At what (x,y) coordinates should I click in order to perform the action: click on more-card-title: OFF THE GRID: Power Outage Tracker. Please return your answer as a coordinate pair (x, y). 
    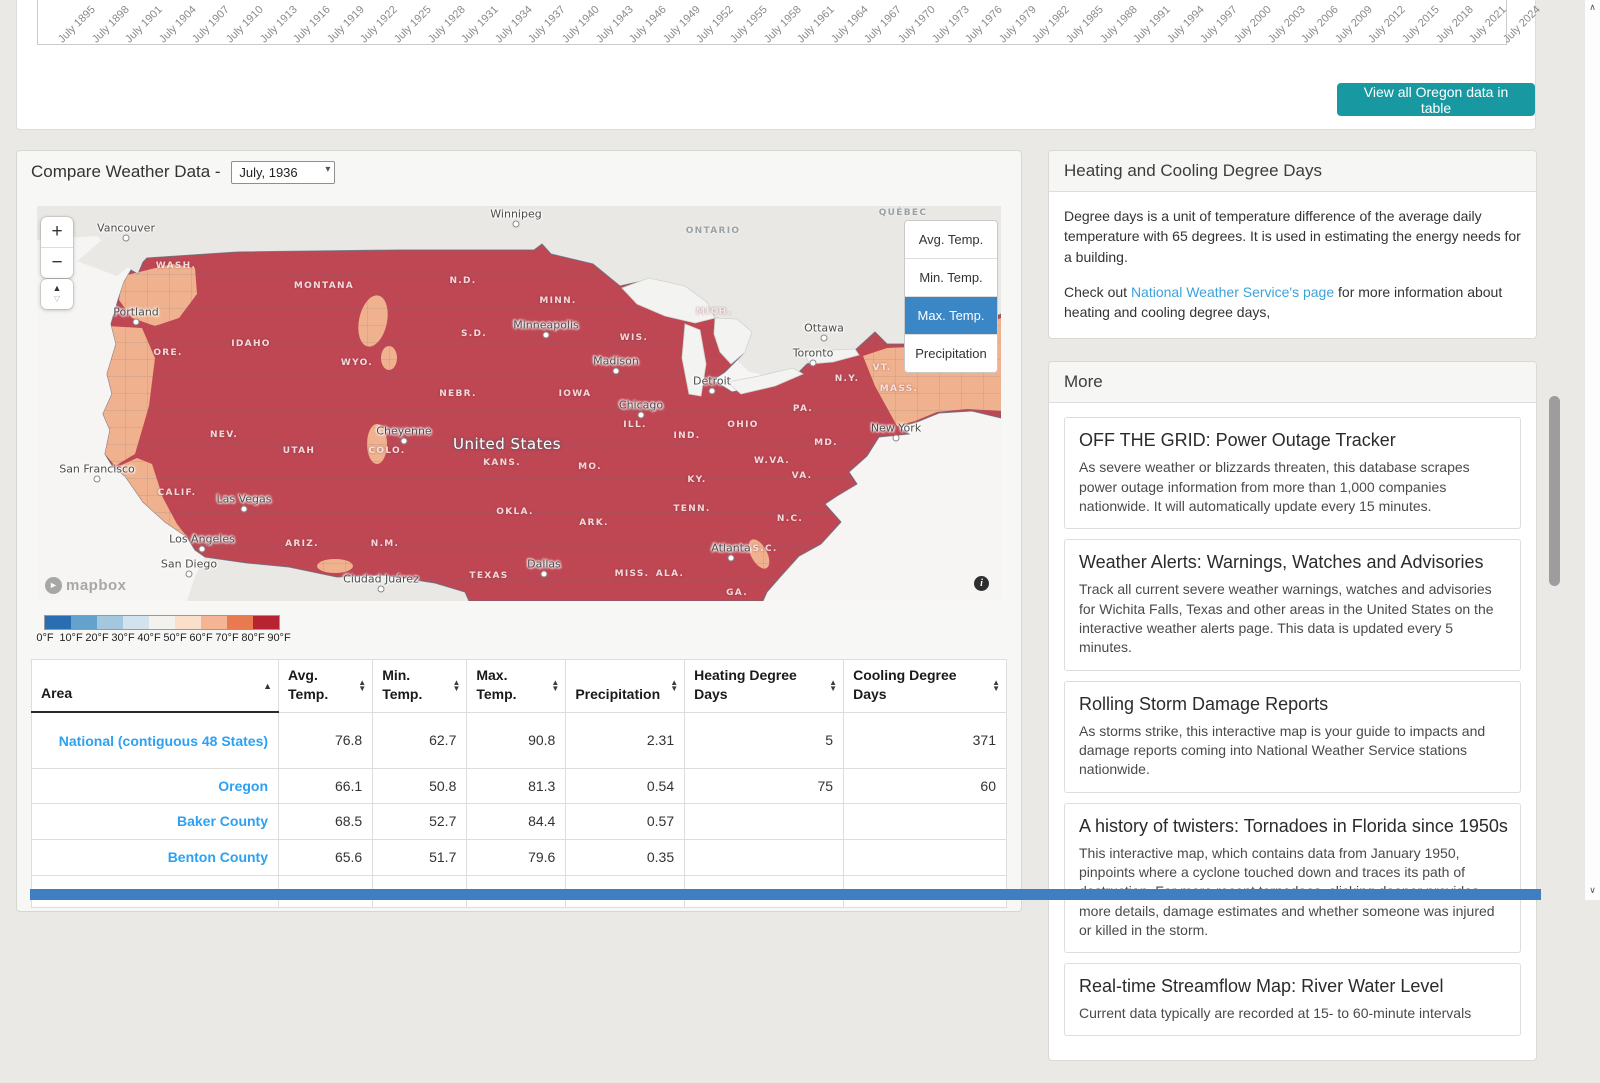
    Looking at the image, I should click on (1237, 440).